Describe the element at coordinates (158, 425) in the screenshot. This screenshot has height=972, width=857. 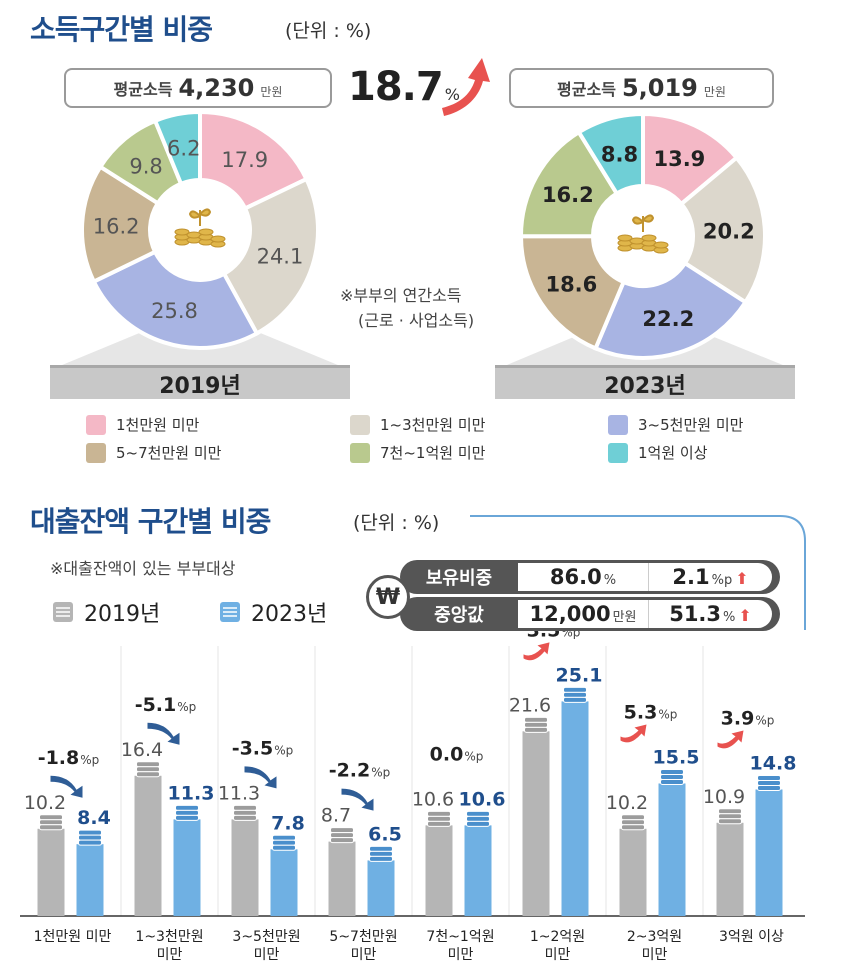
I see `legend-label: 1천만원 미만` at that location.